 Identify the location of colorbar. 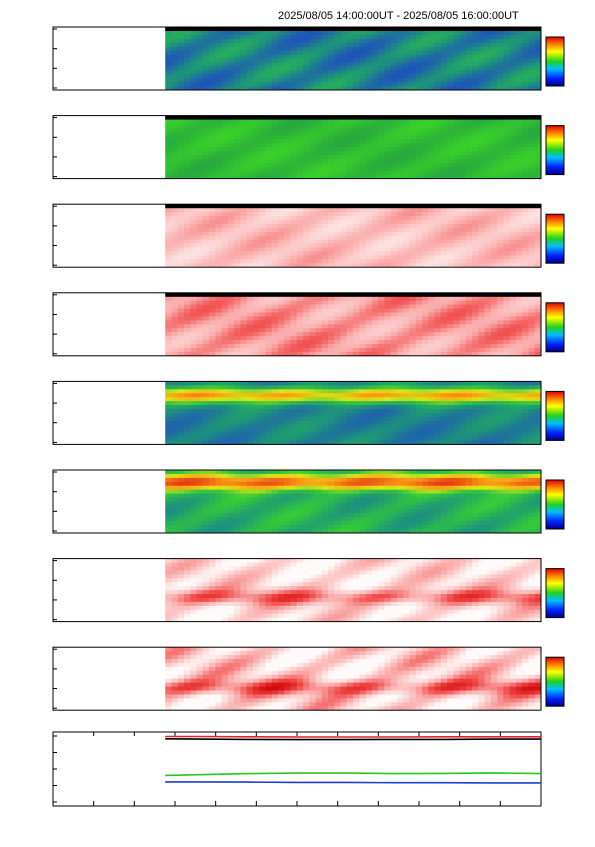
(555, 238).